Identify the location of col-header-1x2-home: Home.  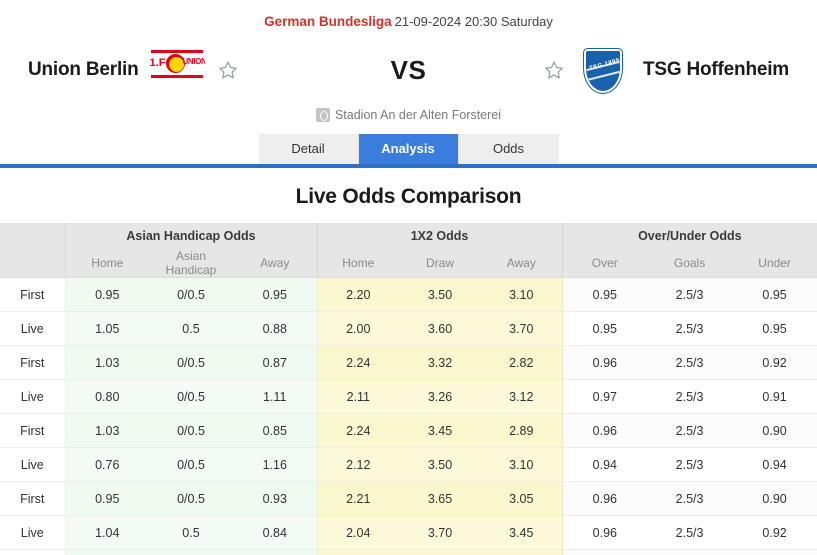
(358, 263).